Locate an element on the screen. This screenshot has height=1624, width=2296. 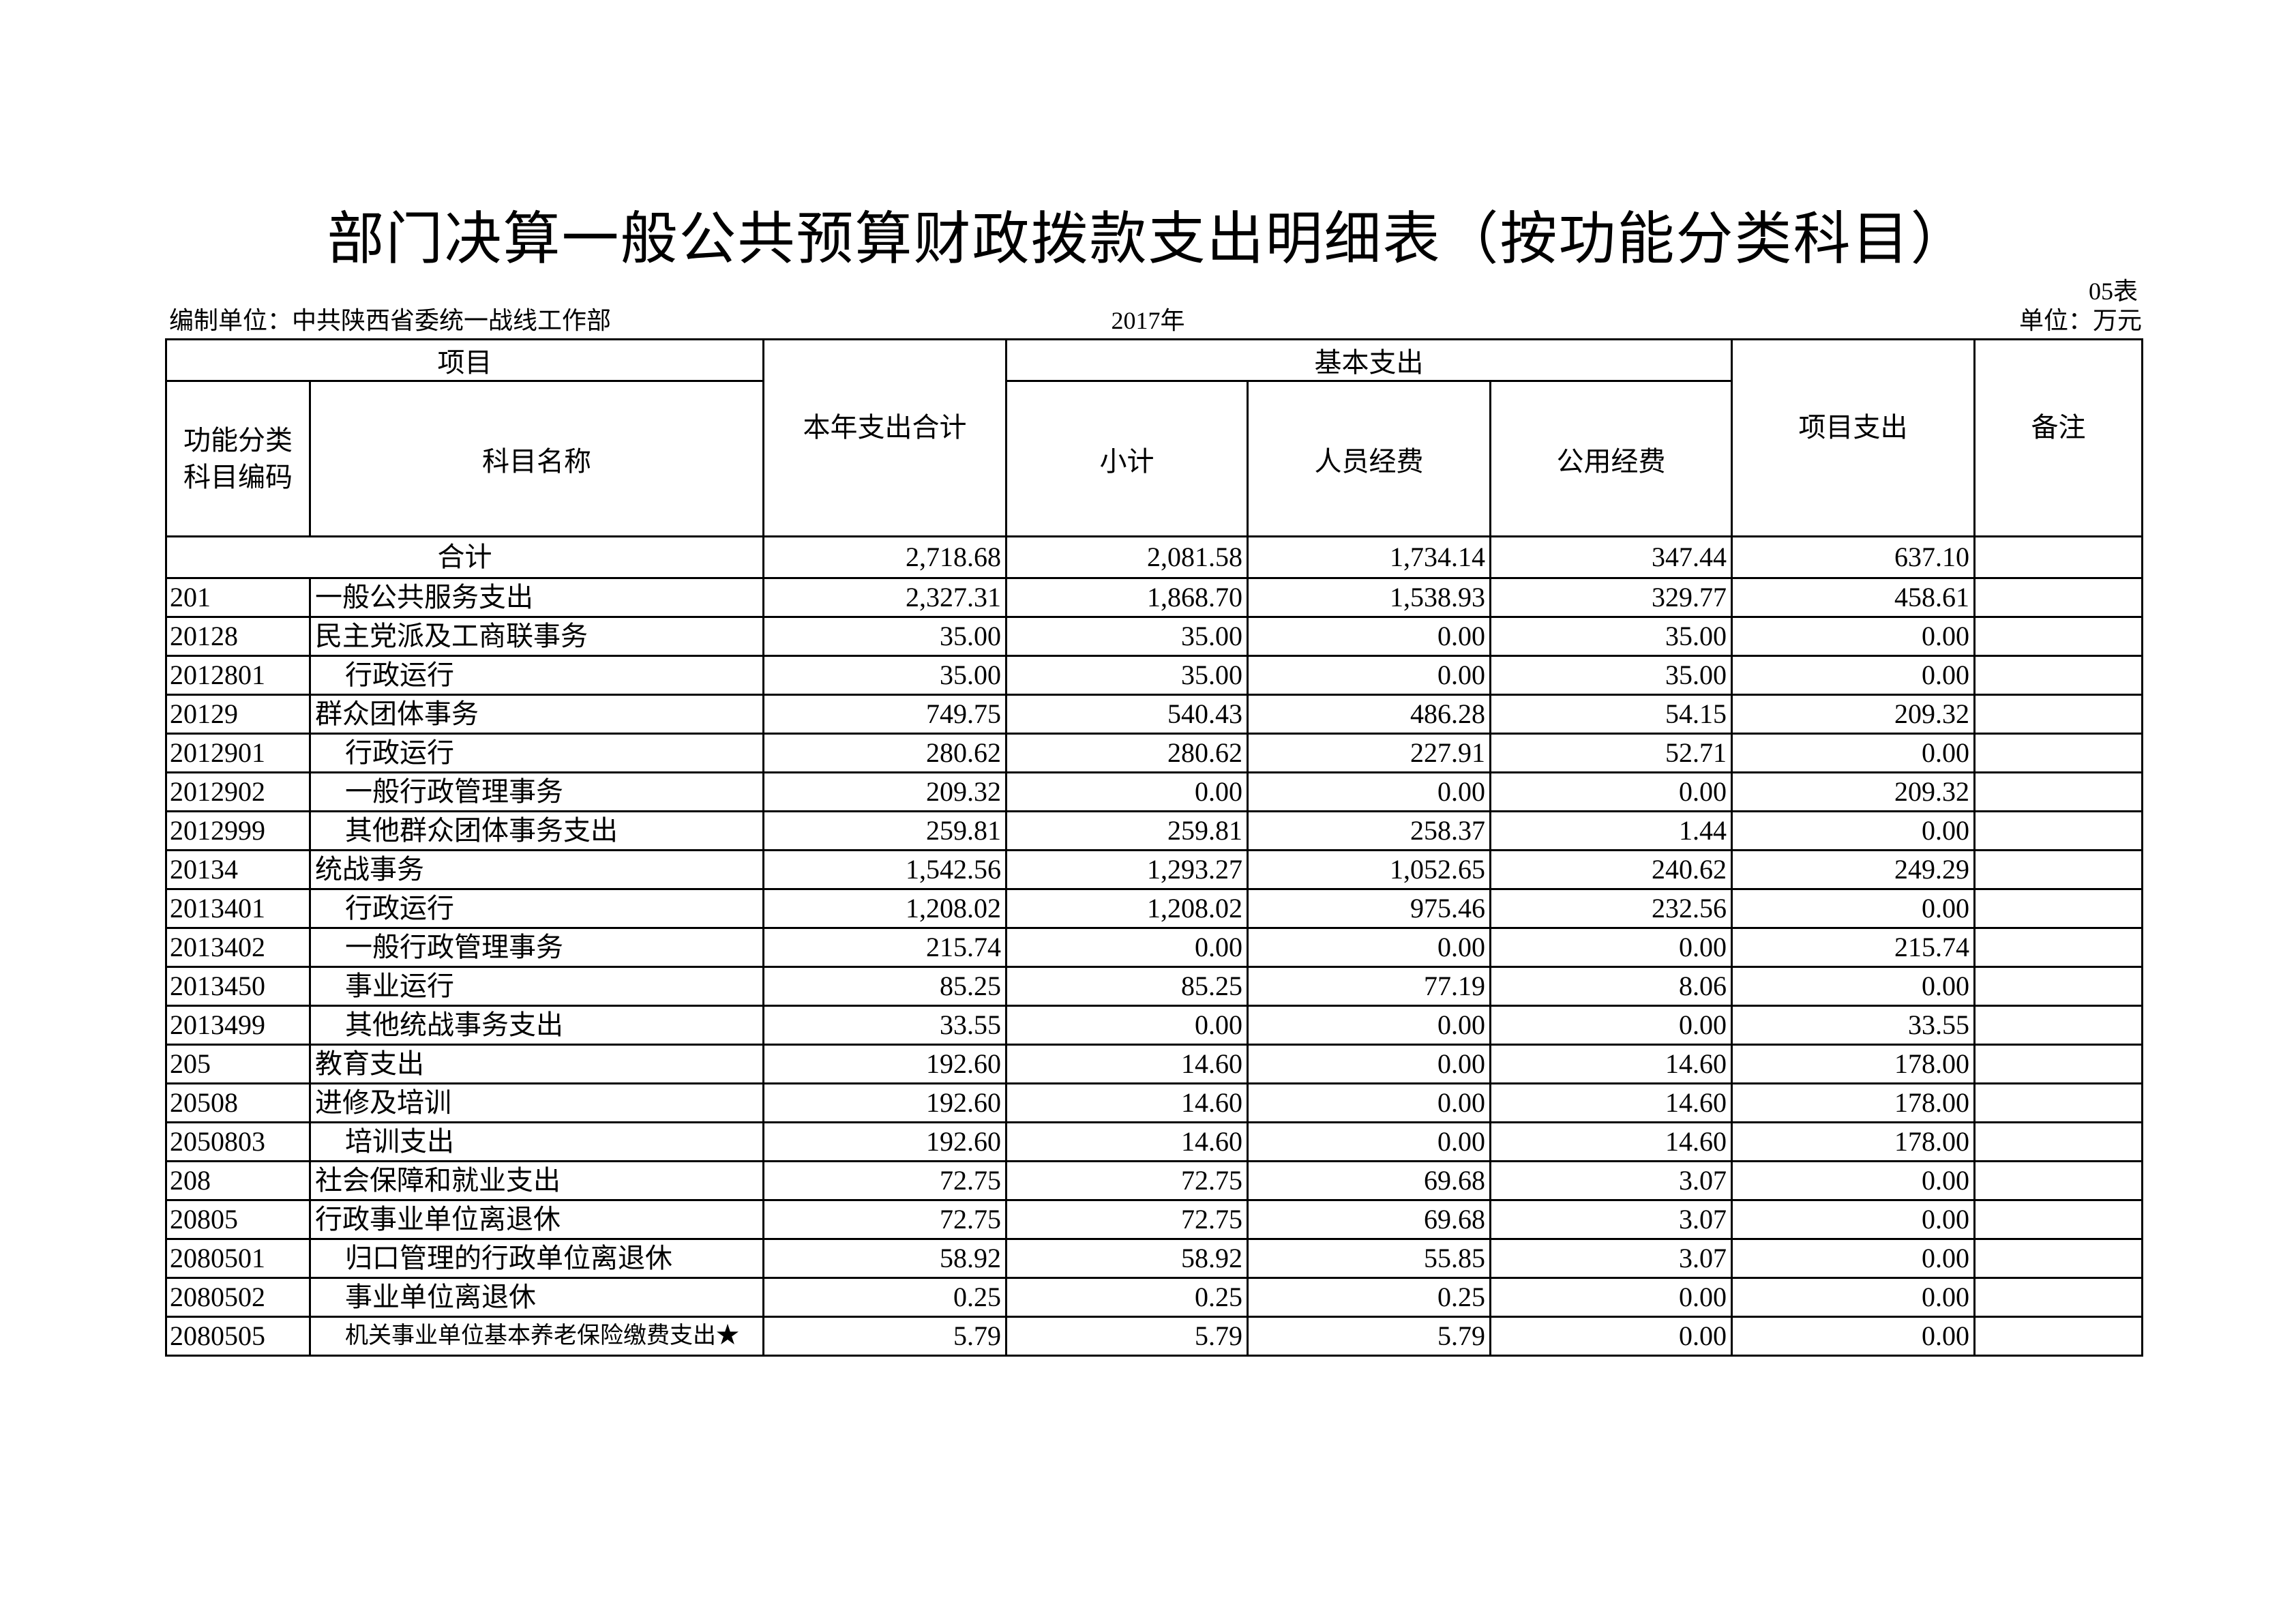
row-personnel: 1,052.65 is located at coordinates (1369, 869).